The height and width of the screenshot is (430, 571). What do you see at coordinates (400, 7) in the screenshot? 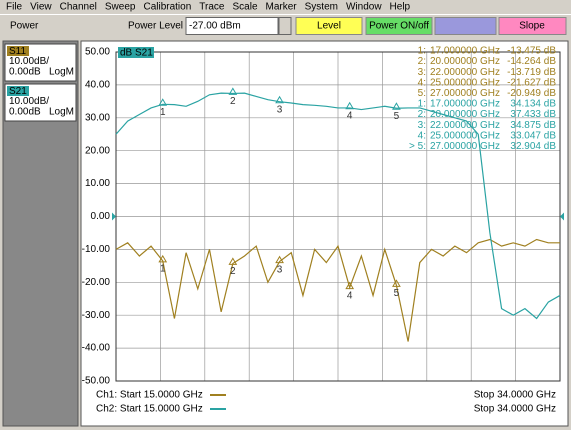
I see `menu-item: Help` at bounding box center [400, 7].